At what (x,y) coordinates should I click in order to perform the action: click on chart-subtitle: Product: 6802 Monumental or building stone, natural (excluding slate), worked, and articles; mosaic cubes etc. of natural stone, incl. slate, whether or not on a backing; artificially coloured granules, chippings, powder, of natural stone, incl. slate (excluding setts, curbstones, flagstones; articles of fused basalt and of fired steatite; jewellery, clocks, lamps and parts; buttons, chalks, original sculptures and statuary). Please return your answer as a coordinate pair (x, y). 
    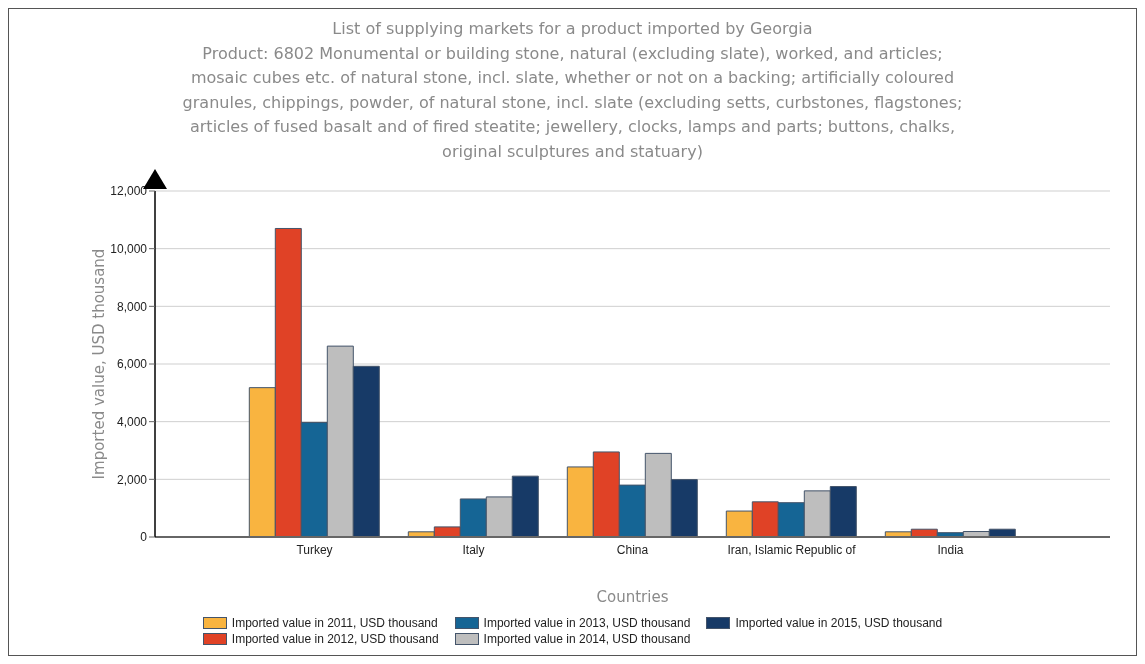
    Looking at the image, I should click on (572, 102).